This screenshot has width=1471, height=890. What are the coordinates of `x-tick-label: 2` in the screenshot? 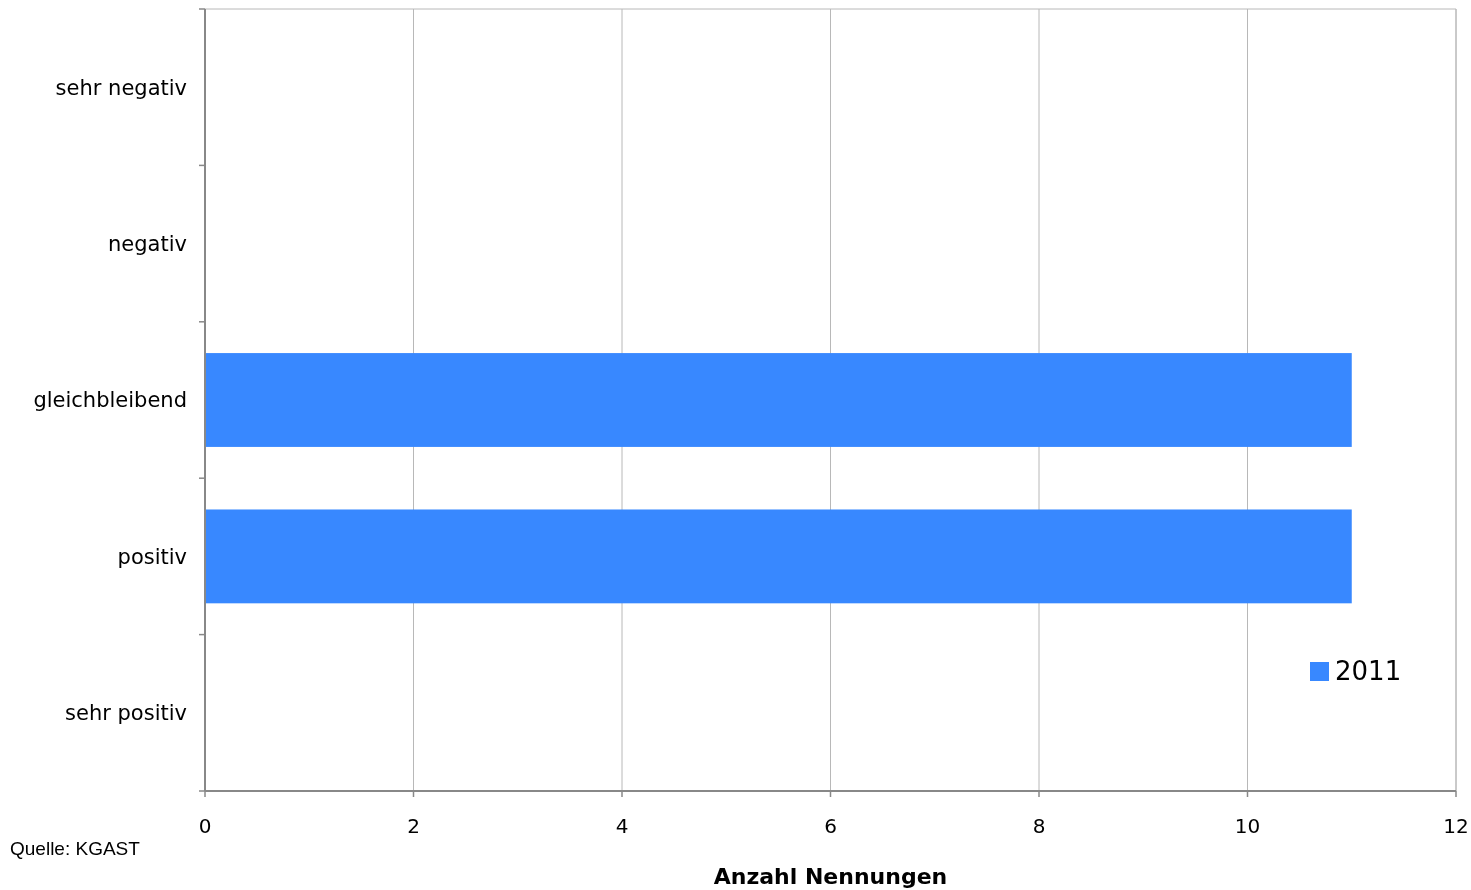 It's located at (413, 826).